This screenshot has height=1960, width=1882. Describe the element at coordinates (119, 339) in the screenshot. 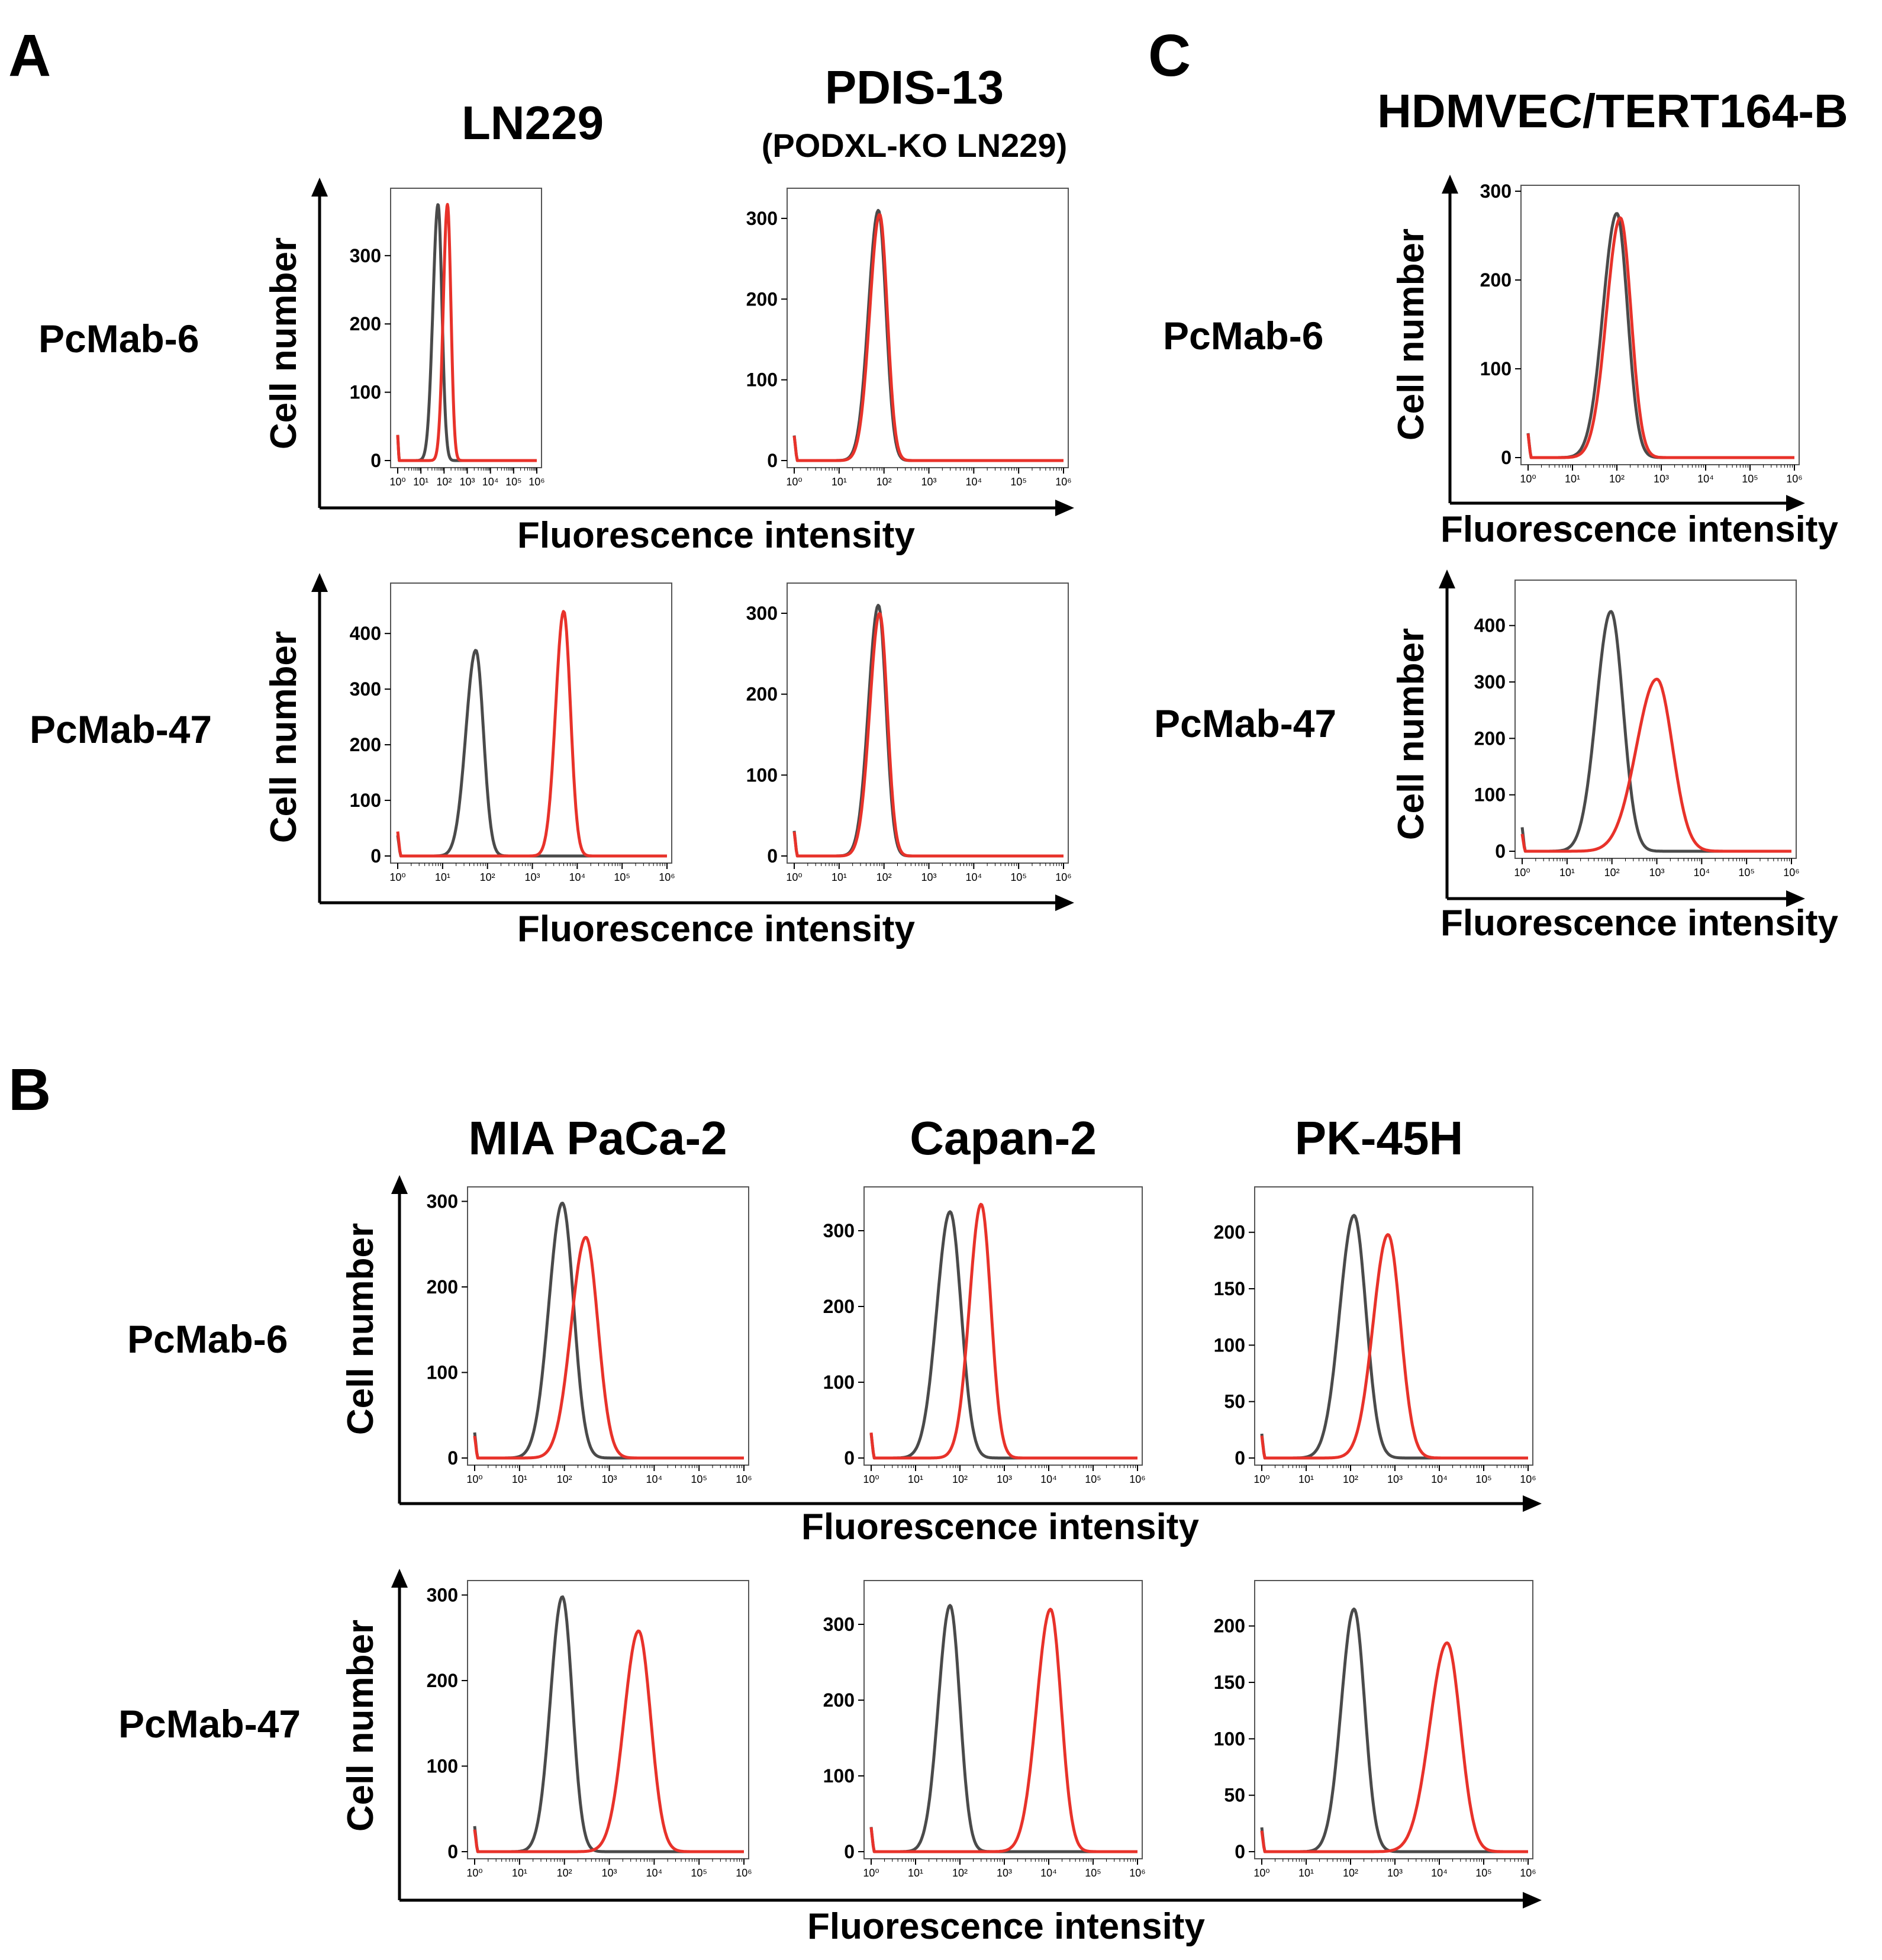

I see `row-label-a-pcmab6: PcMab-6` at that location.